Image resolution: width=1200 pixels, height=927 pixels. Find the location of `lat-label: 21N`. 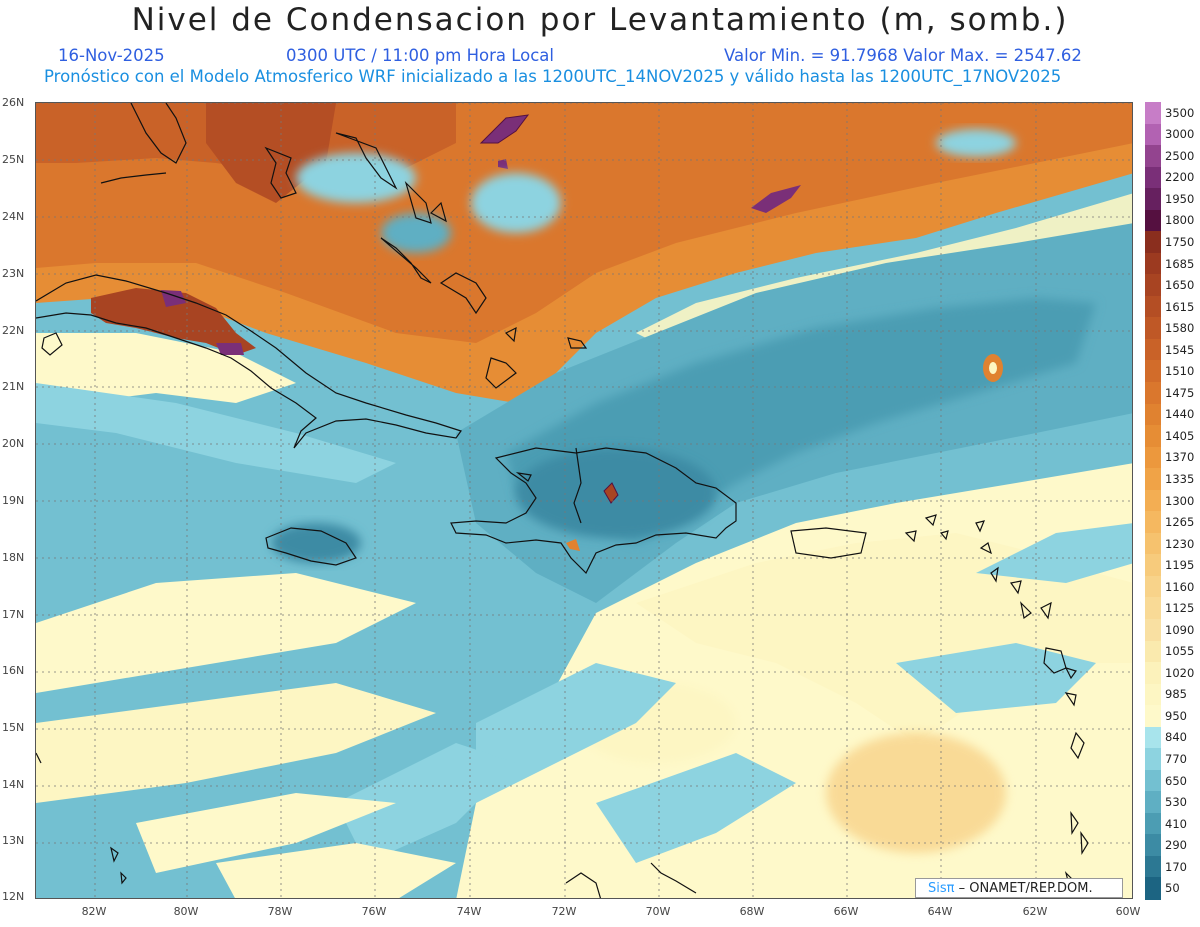

lat-label: 21N is located at coordinates (13, 386).